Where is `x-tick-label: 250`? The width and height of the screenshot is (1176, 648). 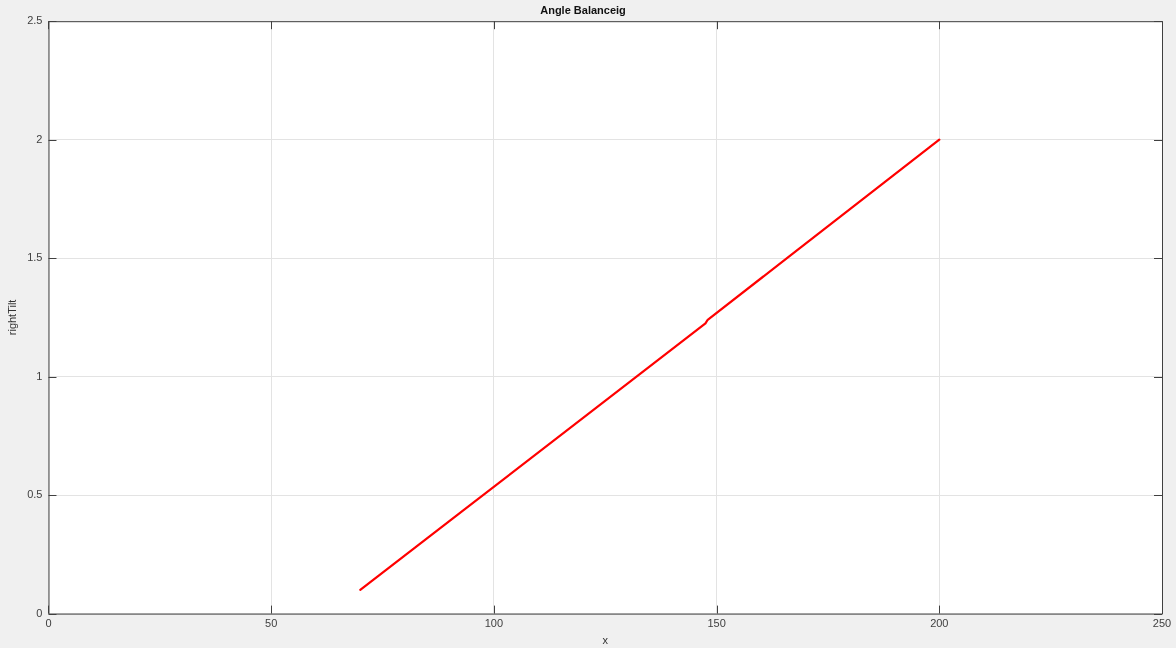
x-tick-label: 250 is located at coordinates (1162, 623).